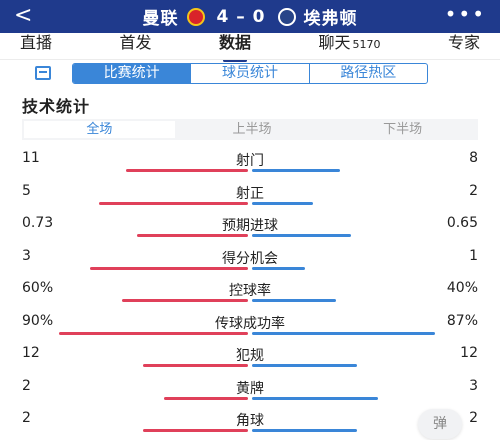 The width and height of the screenshot is (500, 440). Describe the element at coordinates (56, 106) in the screenshot. I see `section-title: 技术统计` at that location.